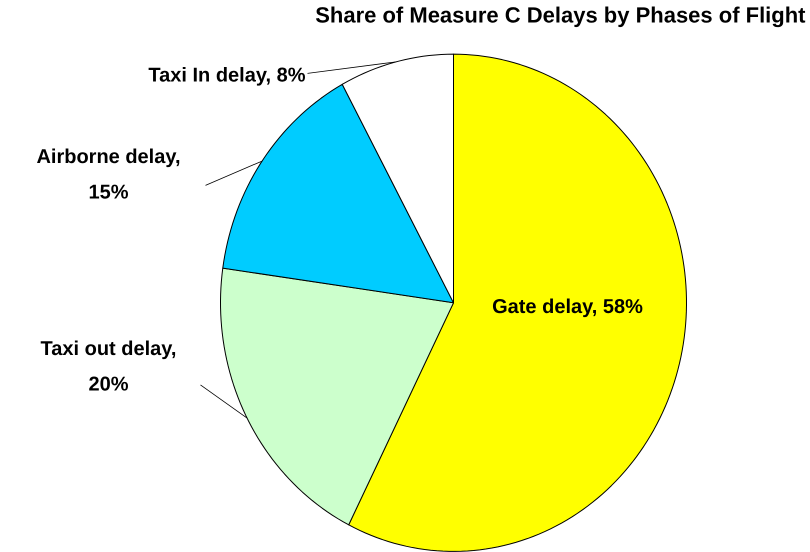 The height and width of the screenshot is (552, 810). What do you see at coordinates (560, 15) in the screenshot?
I see `chart-title: Share of Measure C Delays by Phases of Flight` at bounding box center [560, 15].